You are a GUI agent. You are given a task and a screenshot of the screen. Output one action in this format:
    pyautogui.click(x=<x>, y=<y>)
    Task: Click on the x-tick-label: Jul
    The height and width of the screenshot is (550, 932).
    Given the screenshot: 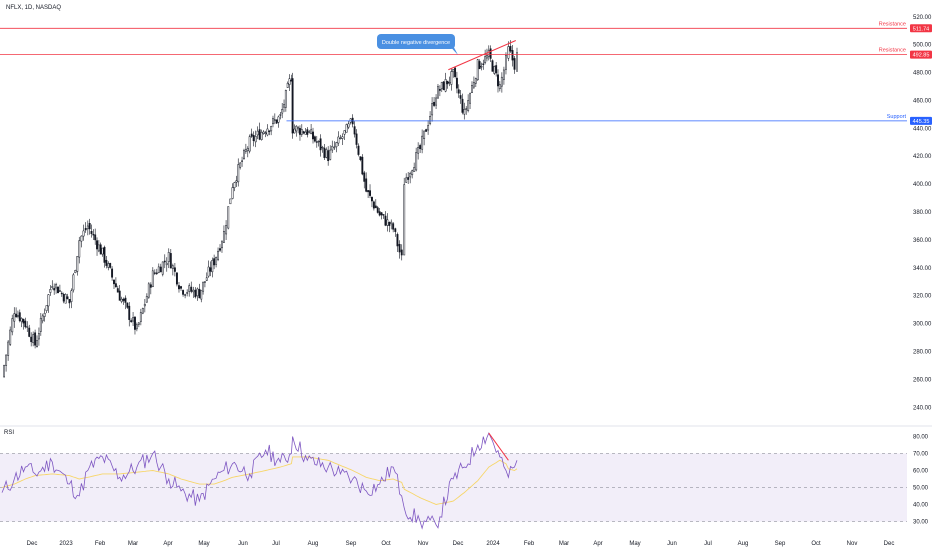 What is the action you would take?
    pyautogui.click(x=708, y=544)
    